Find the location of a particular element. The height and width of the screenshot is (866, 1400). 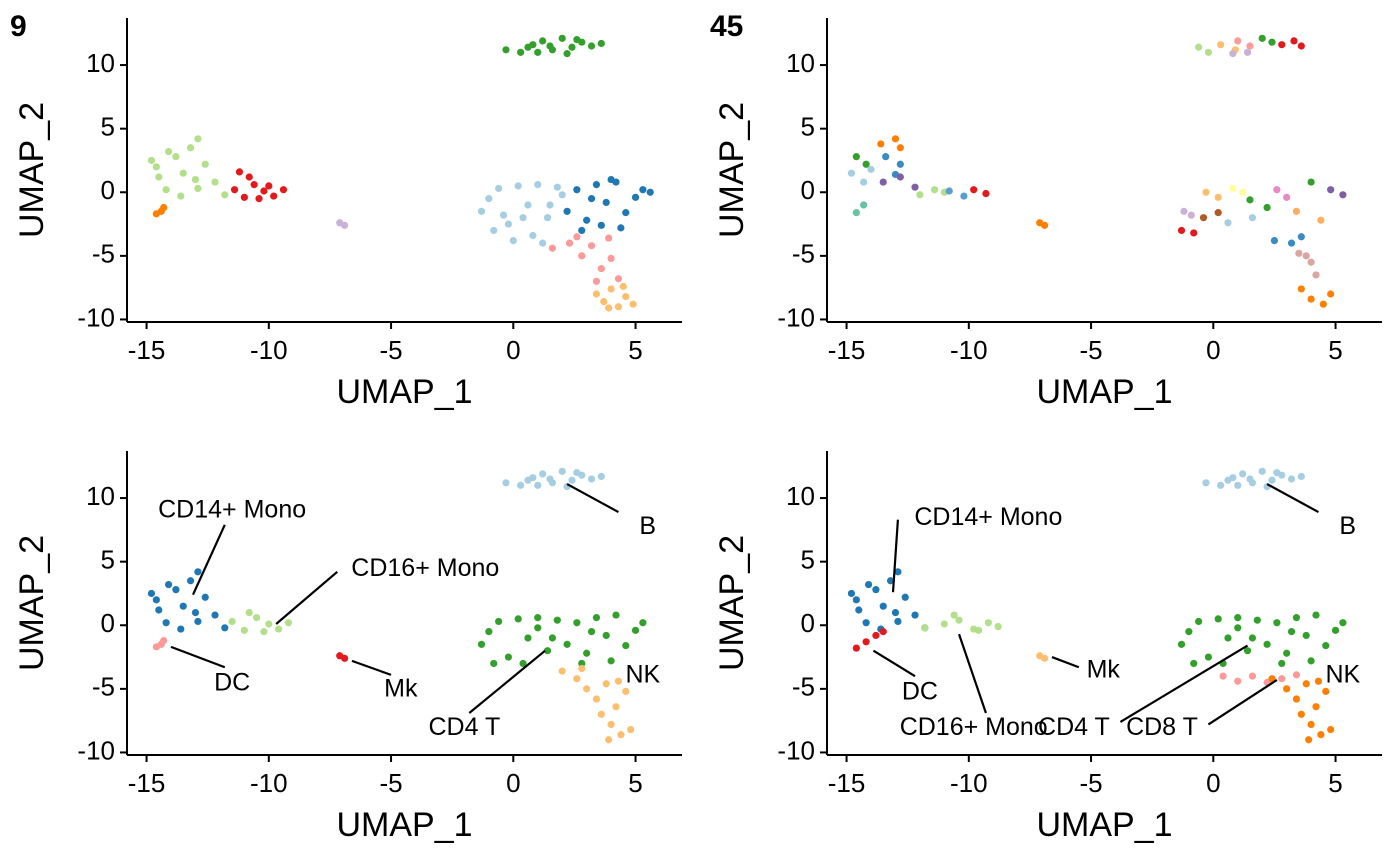

y-tick-label: -10 is located at coordinates (796, 750).